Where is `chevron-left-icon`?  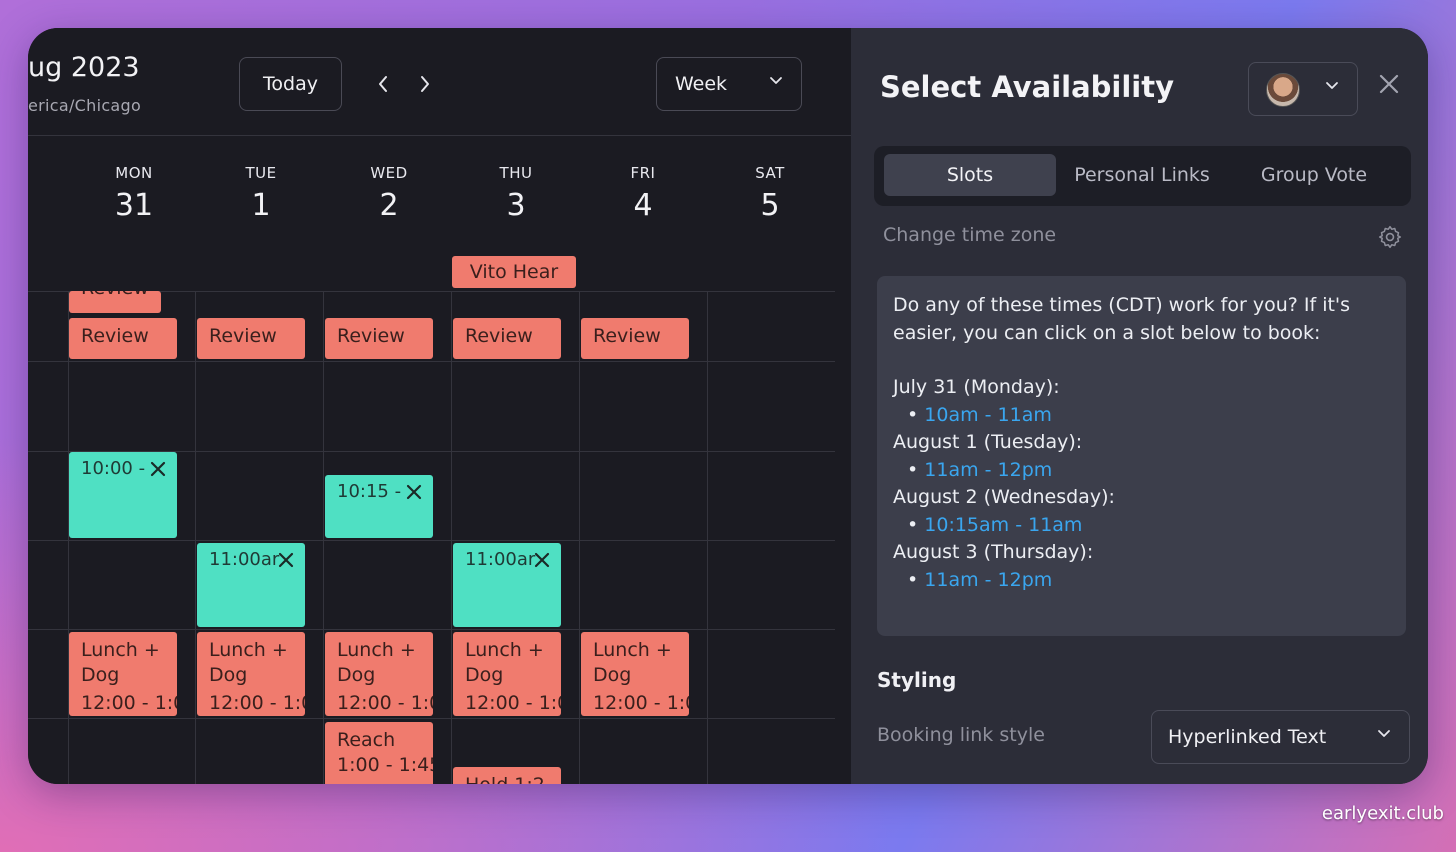
chevron-left-icon is located at coordinates (383, 84).